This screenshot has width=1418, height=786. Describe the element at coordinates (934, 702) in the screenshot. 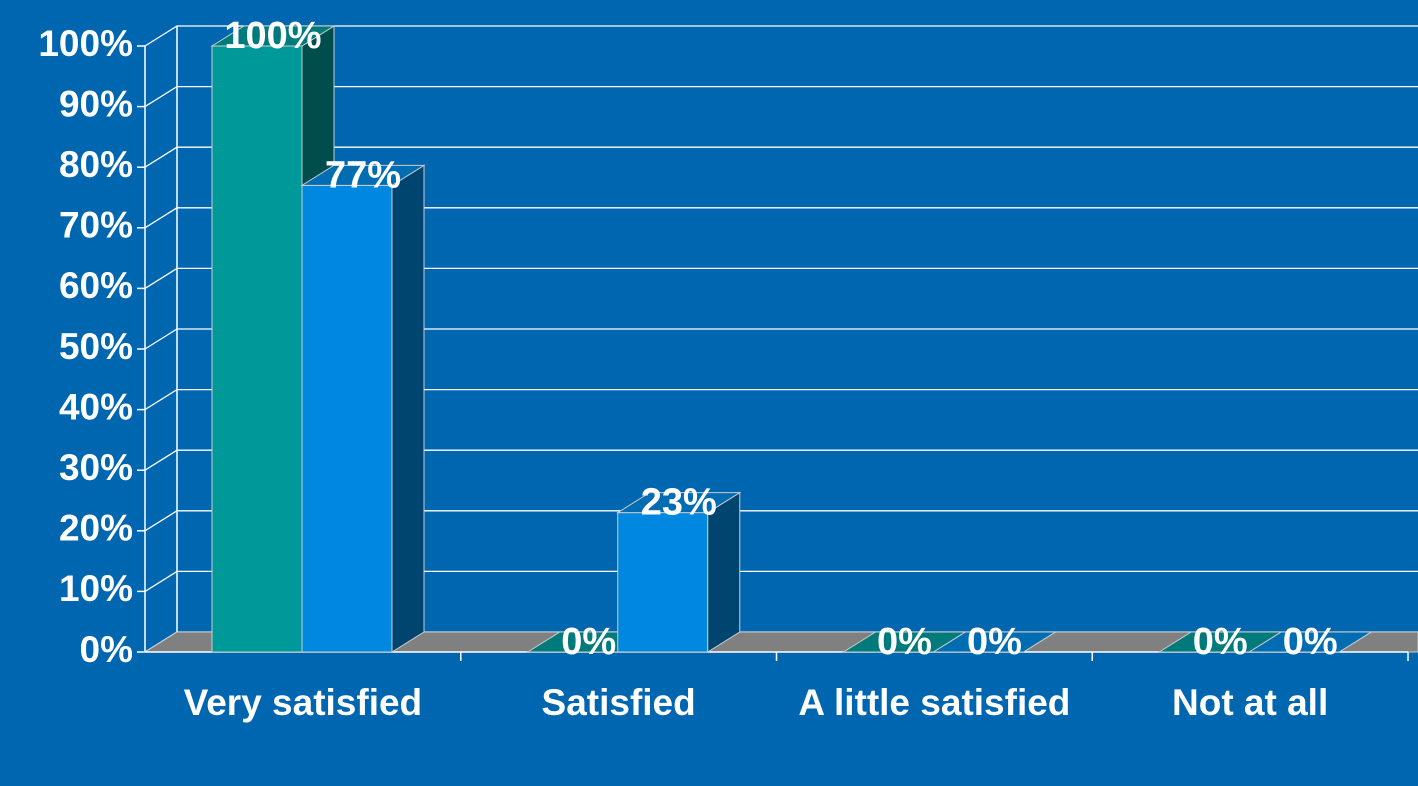

I see `x-tick-label: A little satisfied` at that location.